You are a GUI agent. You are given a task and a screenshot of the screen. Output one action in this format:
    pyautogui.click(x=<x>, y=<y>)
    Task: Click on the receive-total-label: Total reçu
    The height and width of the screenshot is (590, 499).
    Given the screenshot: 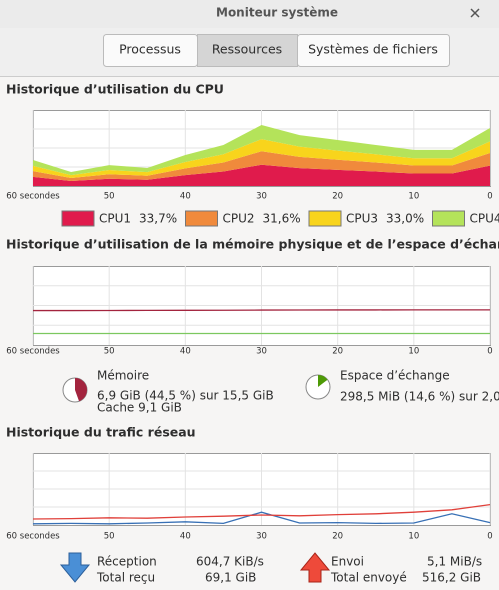 What is the action you would take?
    pyautogui.click(x=125, y=578)
    